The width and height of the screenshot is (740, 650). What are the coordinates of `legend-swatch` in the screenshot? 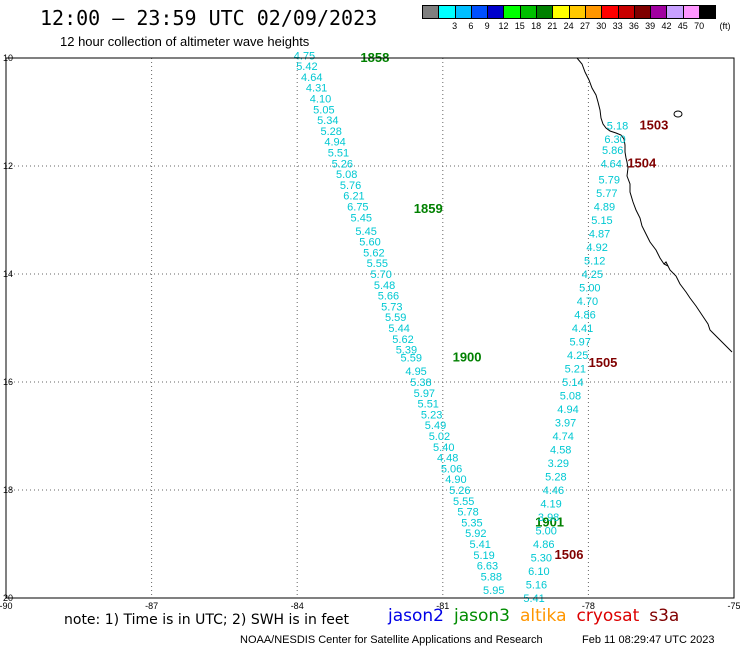 It's located at (708, 12).